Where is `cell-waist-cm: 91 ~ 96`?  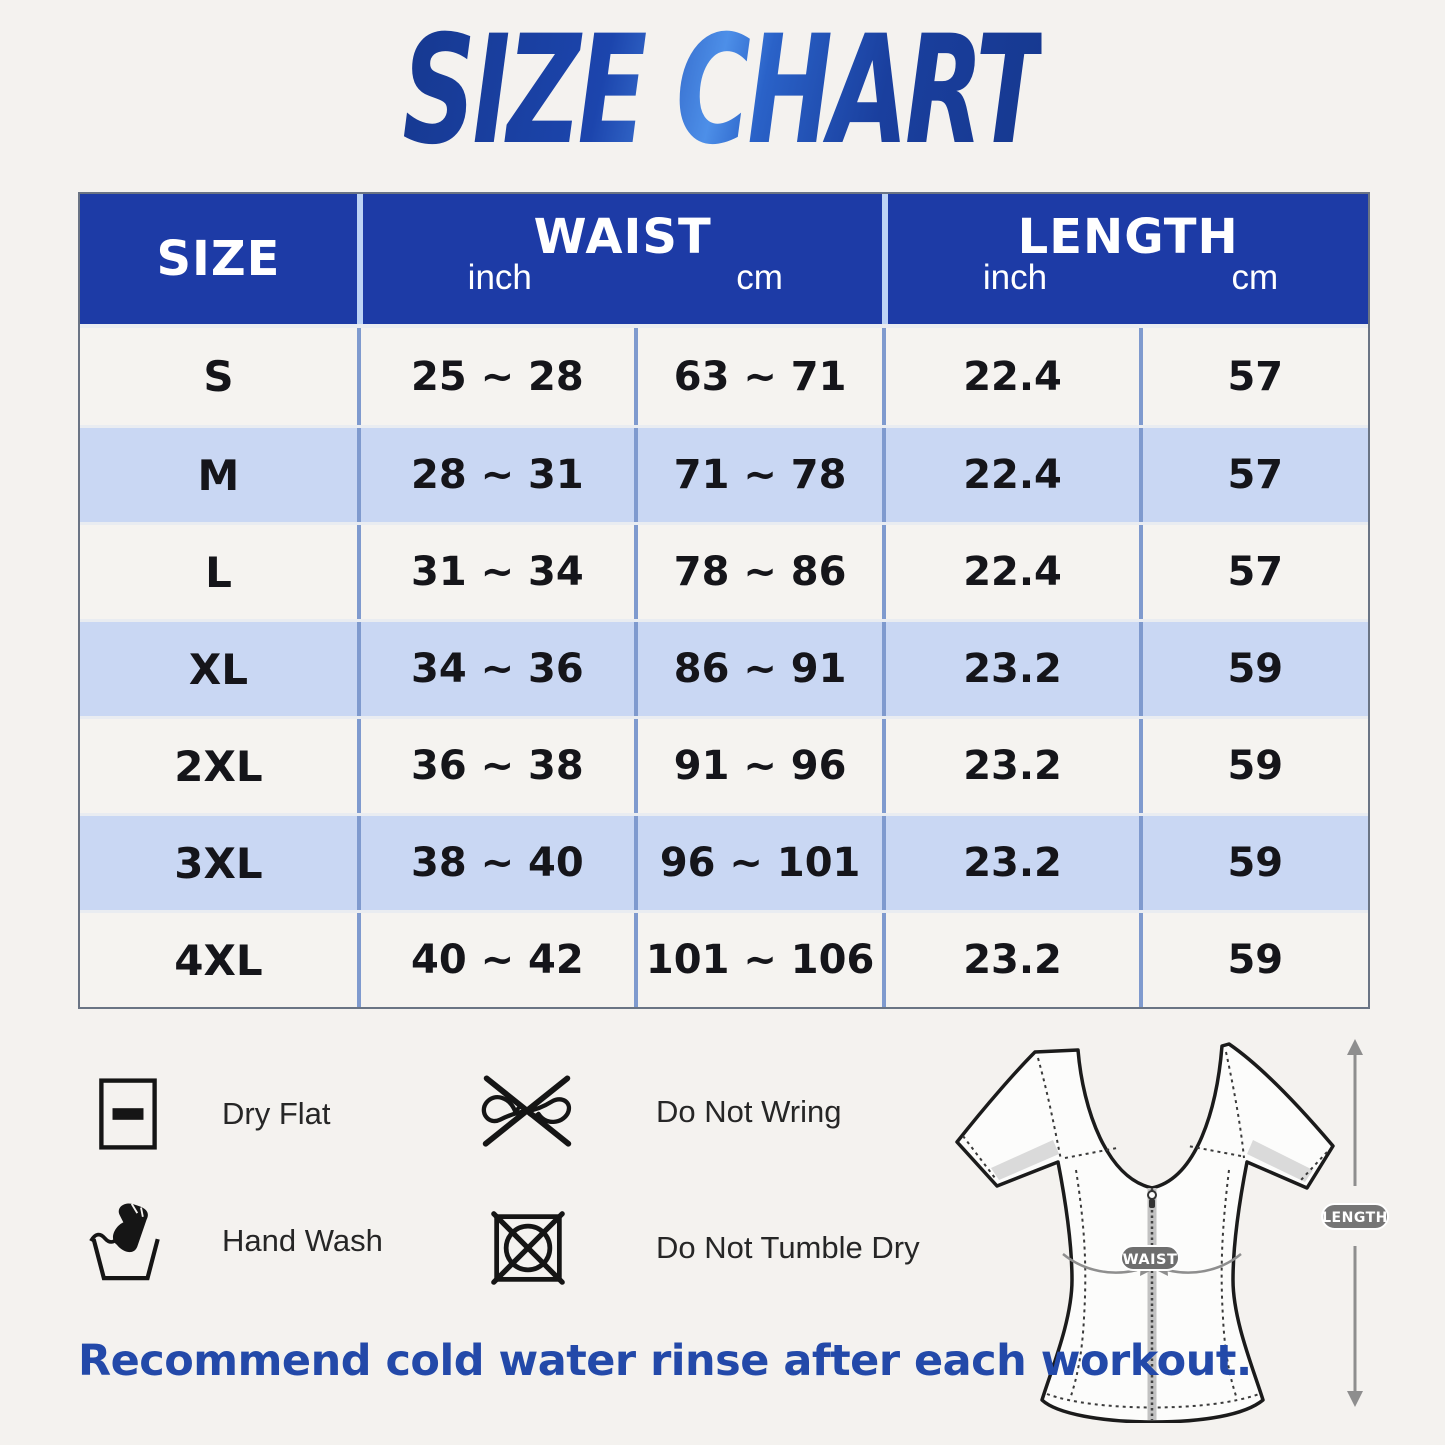
cell-waist-cm: 91 ~ 96 is located at coordinates (758, 766).